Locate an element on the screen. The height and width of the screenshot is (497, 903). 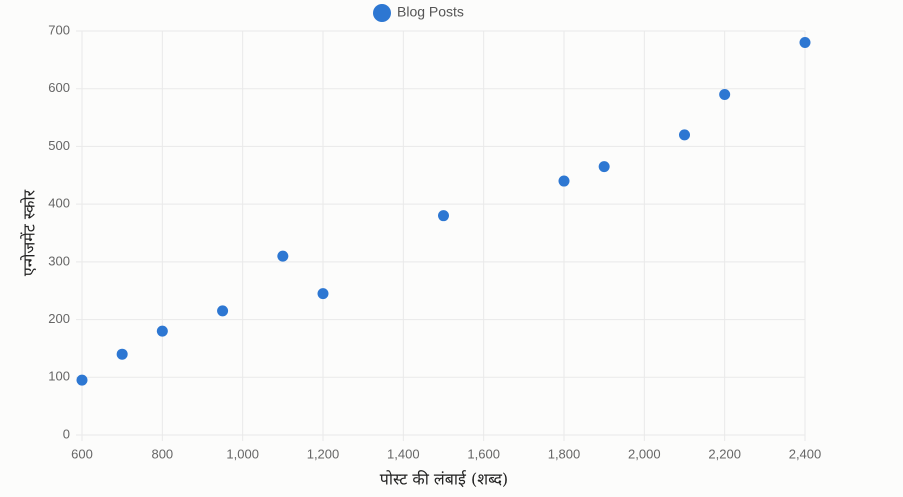
y-tick-label: 600 is located at coordinates (59, 87).